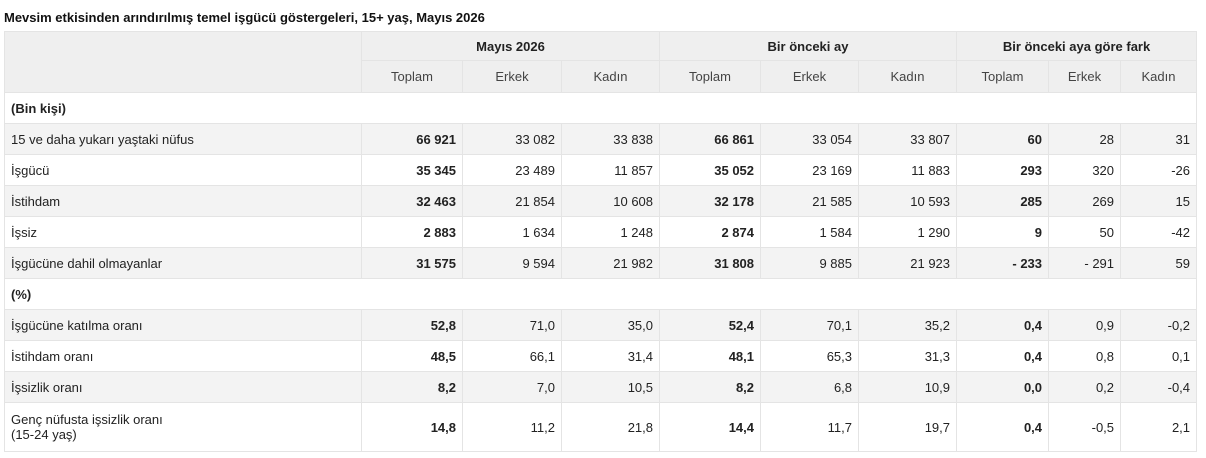 This screenshot has width=1206, height=458. Describe the element at coordinates (908, 232) in the screenshot. I see `value-cell: 1 290` at that location.